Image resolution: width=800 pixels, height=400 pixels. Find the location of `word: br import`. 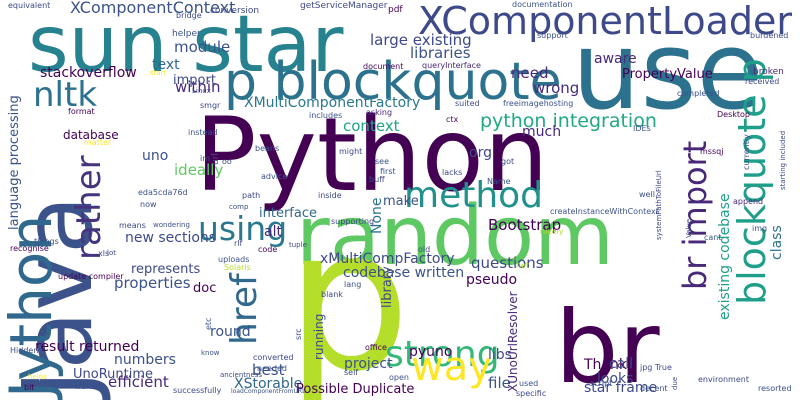

word: br import is located at coordinates (695, 215).